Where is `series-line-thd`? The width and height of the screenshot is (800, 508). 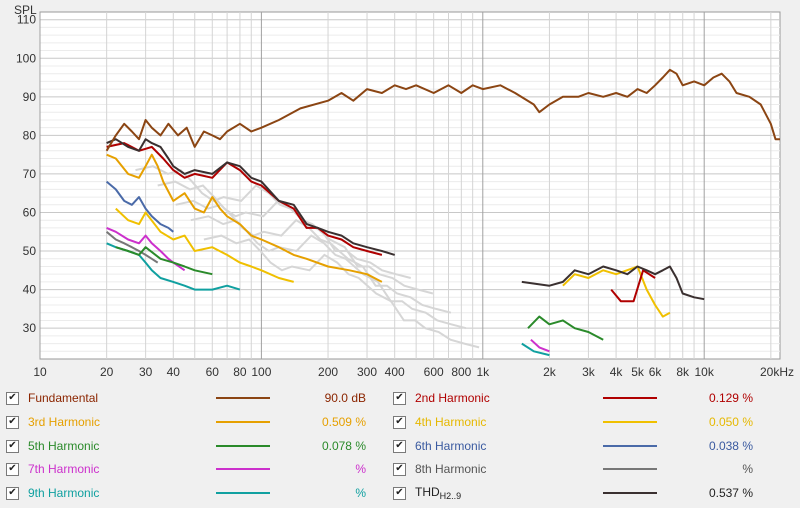
series-line-thd is located at coordinates (613, 283).